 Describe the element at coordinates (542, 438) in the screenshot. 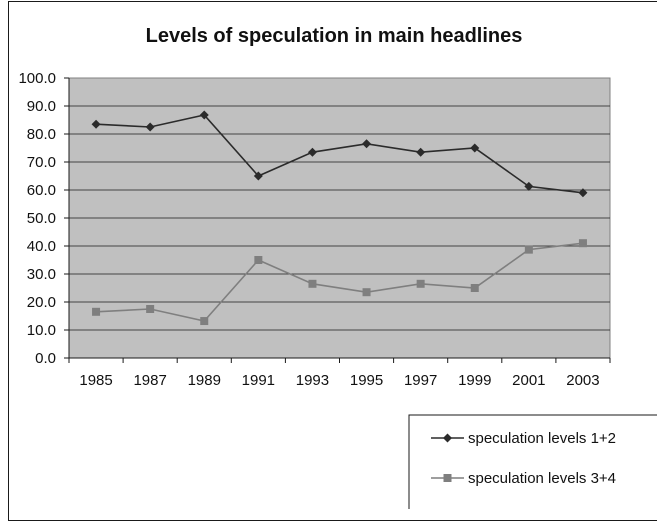

I see `legend-label: speculation levels 1+2` at that location.